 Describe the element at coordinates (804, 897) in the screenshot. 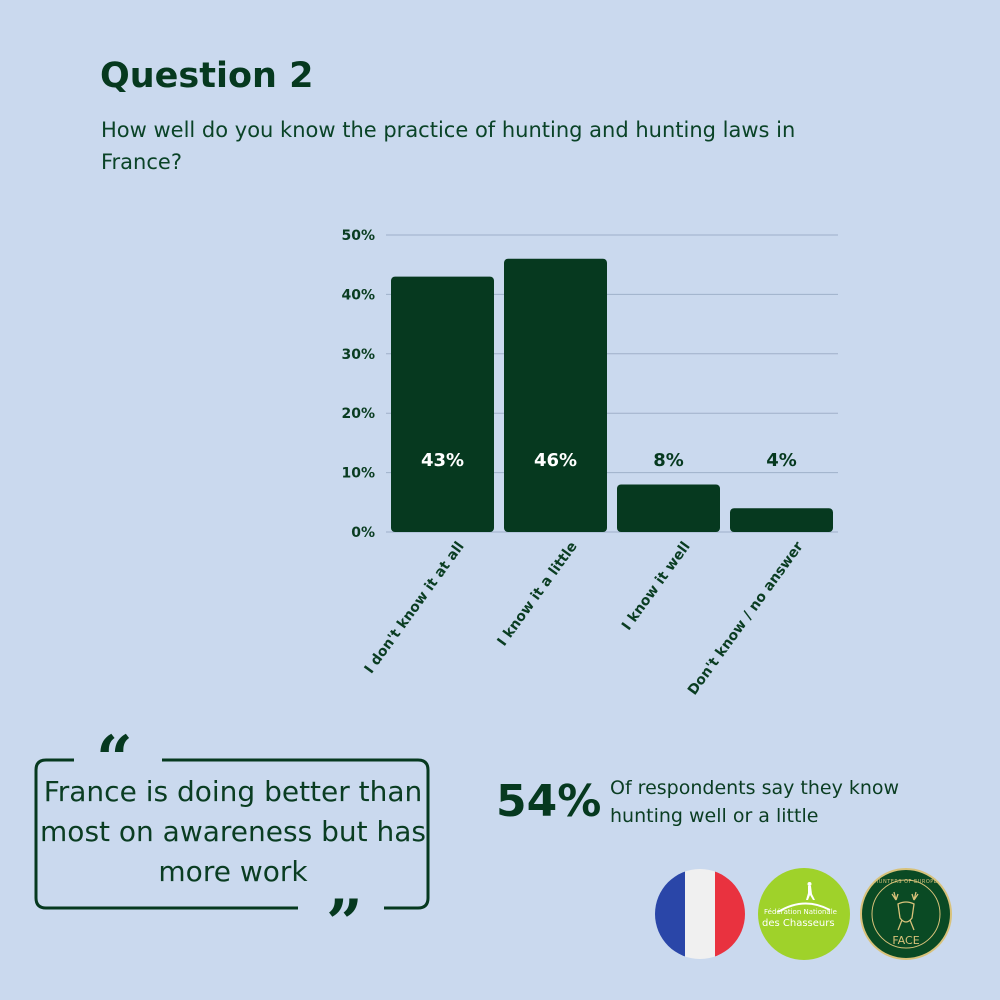

I see `hunter-silhouette-icon` at that location.